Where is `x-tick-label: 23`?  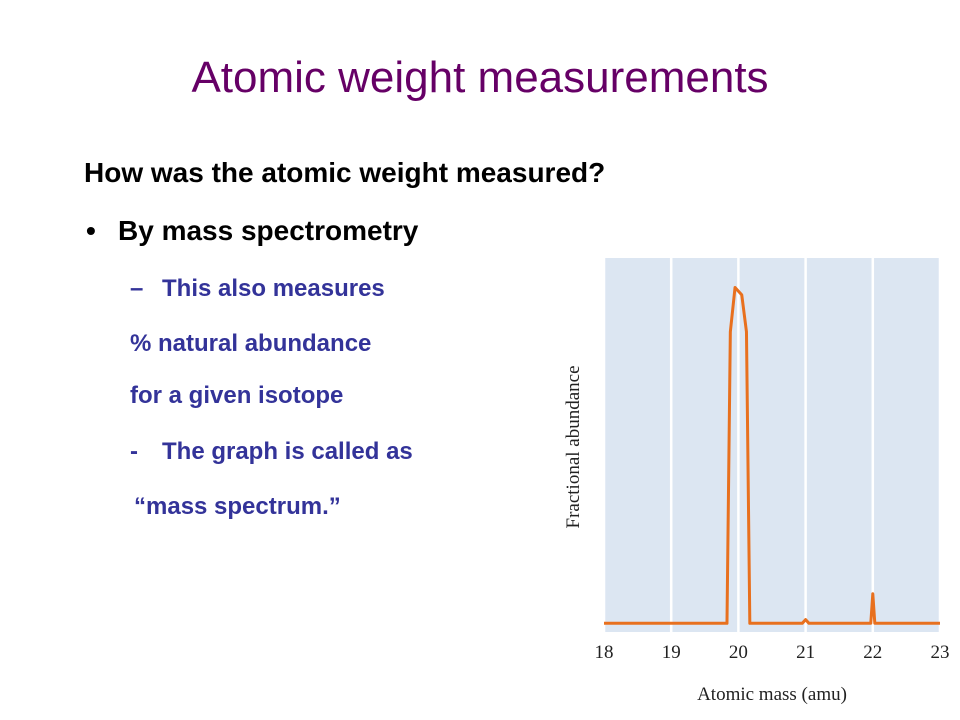
x-tick-label: 23 is located at coordinates (940, 652).